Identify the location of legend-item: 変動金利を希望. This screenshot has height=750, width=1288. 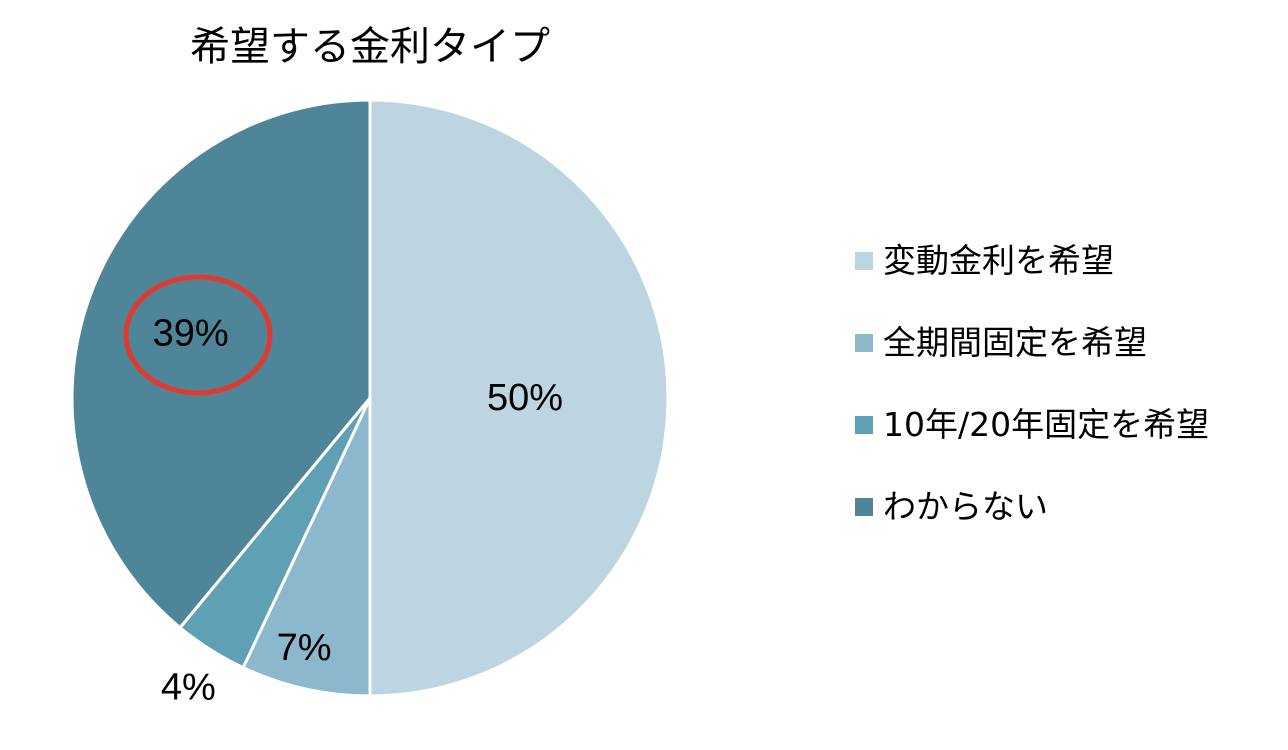
(1070, 261).